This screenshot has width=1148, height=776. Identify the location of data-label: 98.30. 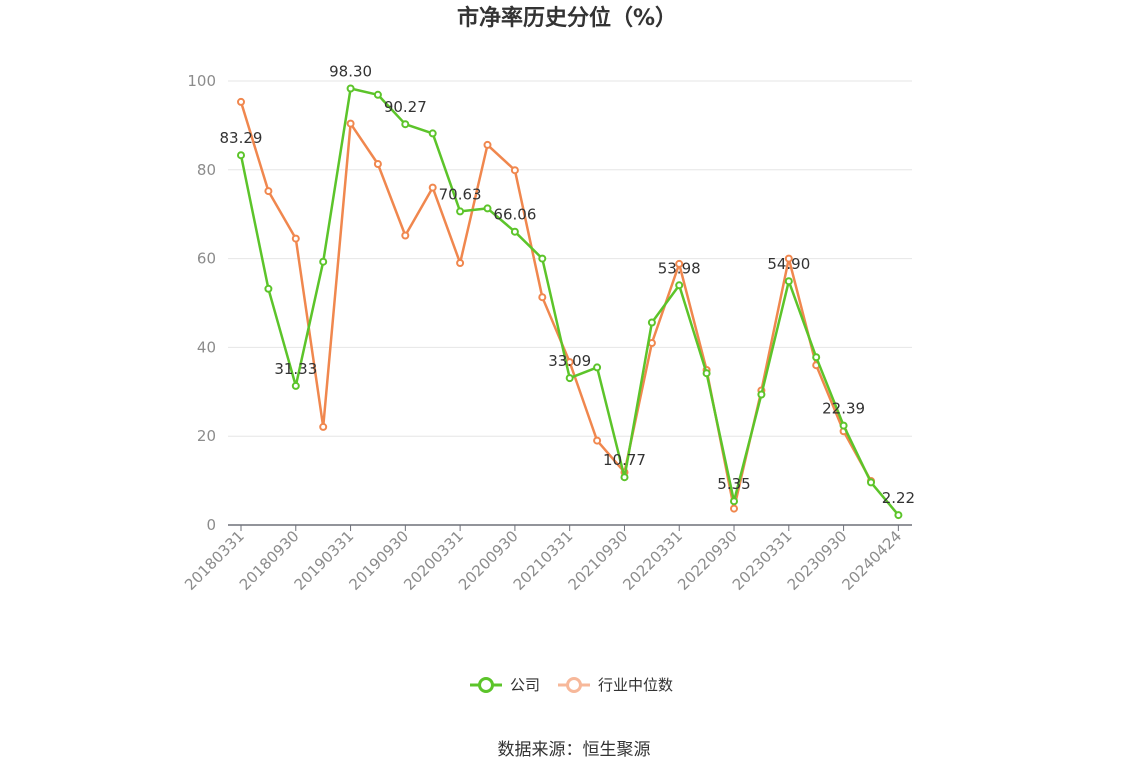
(350, 72).